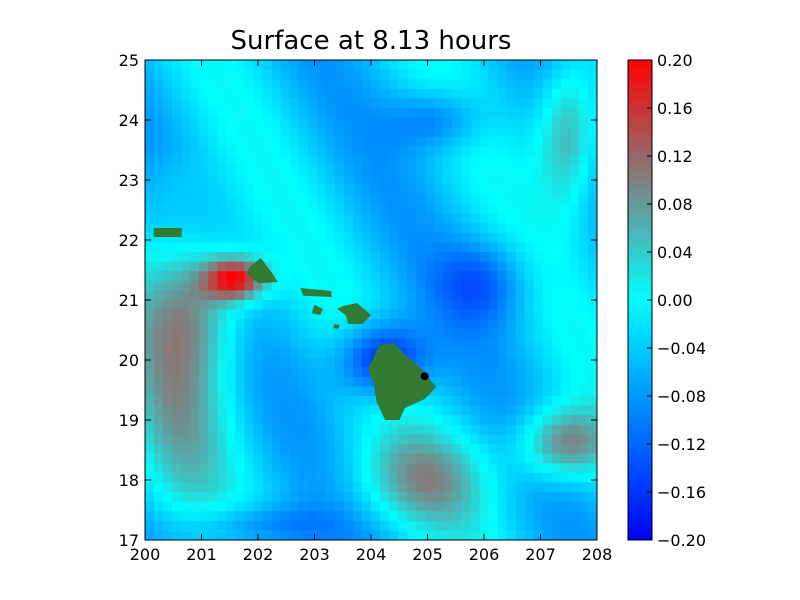  What do you see at coordinates (540, 554) in the screenshot?
I see `x-tick-label: 207` at bounding box center [540, 554].